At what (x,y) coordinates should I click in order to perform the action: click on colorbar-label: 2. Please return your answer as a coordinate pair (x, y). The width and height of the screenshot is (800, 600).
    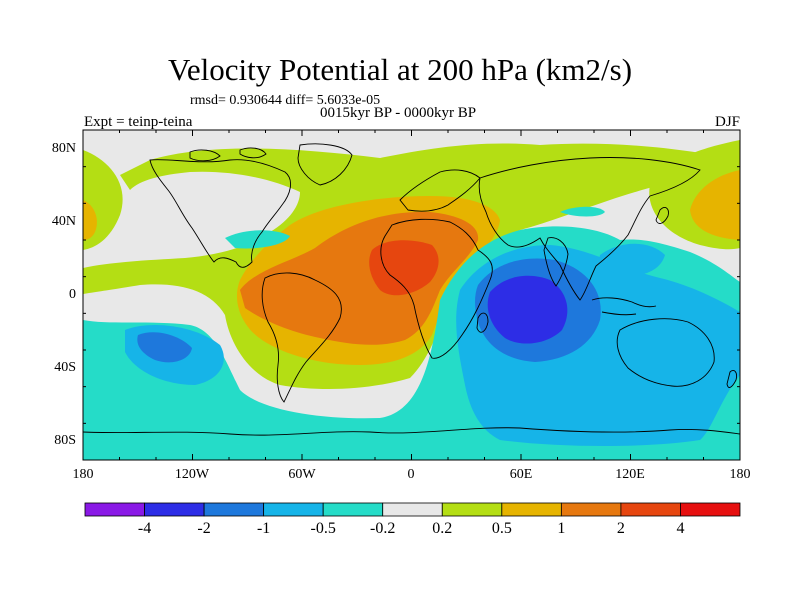
    Looking at the image, I should click on (620, 528).